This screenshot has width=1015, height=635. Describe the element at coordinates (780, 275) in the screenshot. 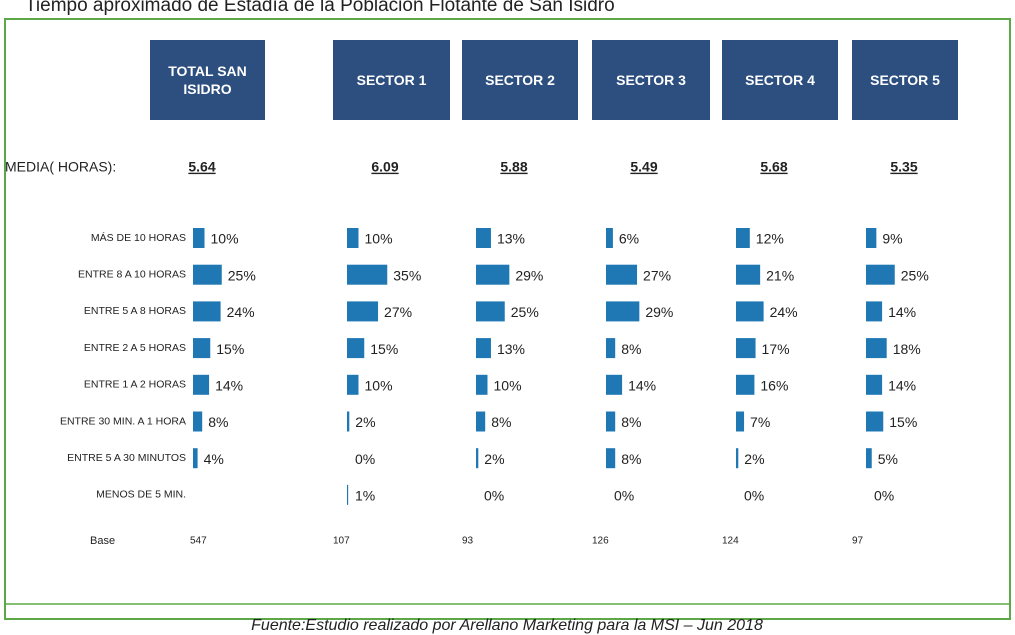

I see `value-label: 21%` at that location.